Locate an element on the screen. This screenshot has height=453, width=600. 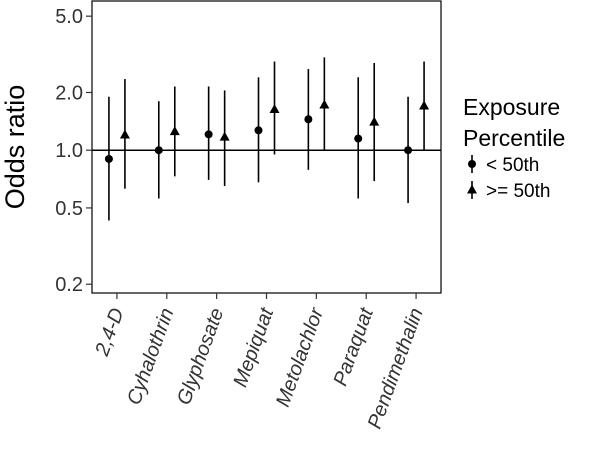
legend-key-triangle is located at coordinates (472, 189).